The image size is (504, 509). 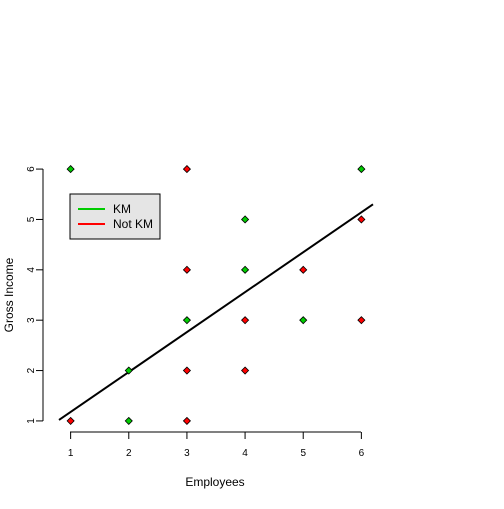 I want to click on x-tick-label: 4, so click(x=245, y=453).